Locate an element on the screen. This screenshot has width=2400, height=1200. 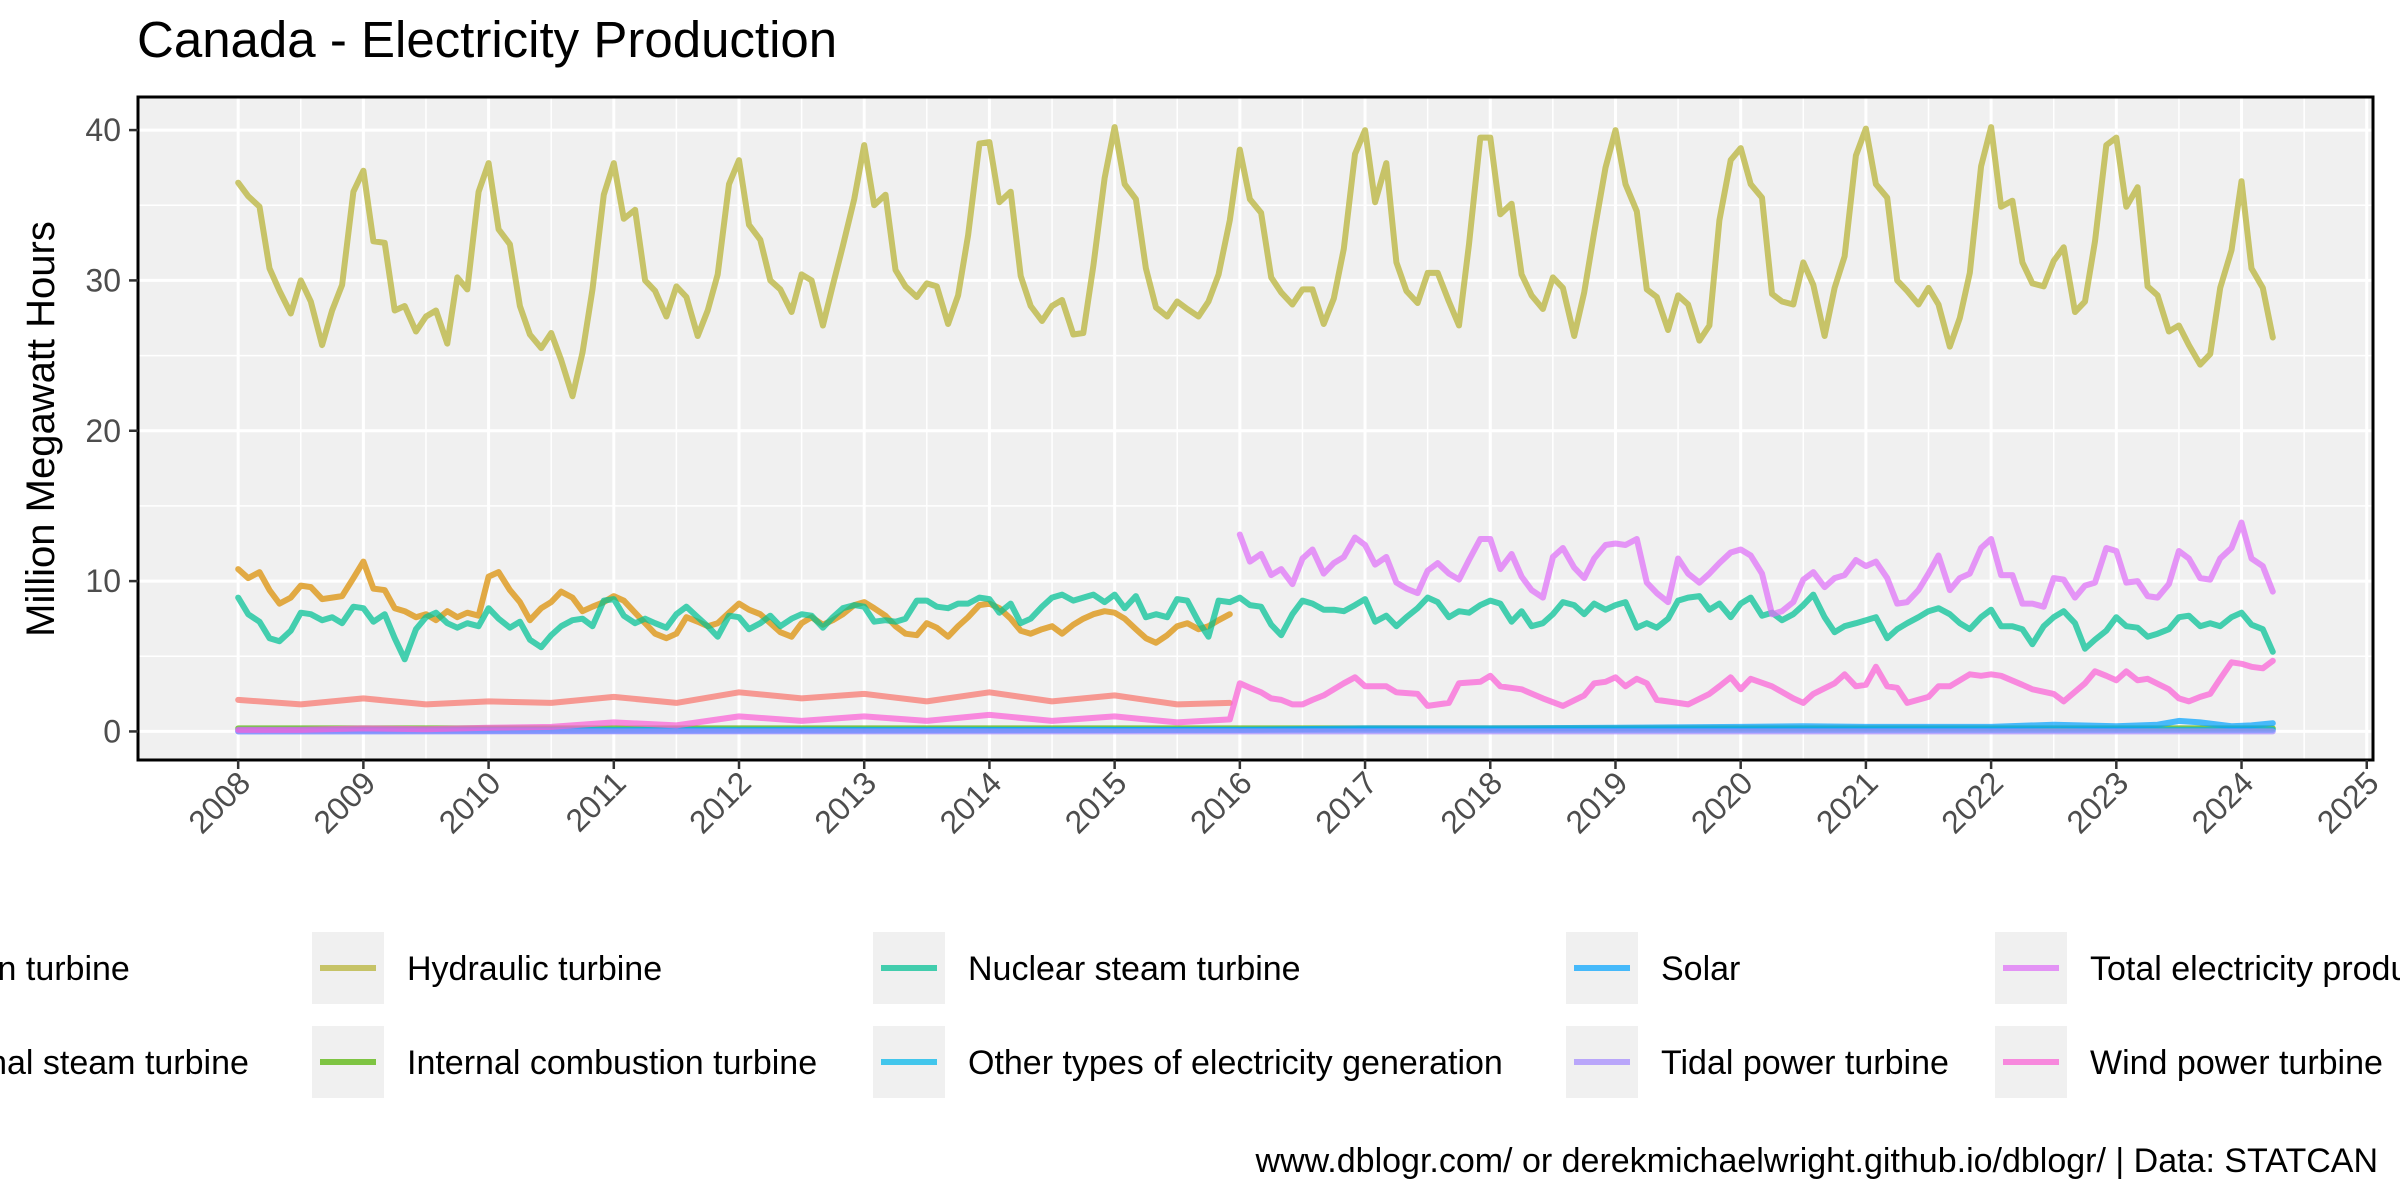
legend-label: Internal combustion turbine is located at coordinates (612, 1063).